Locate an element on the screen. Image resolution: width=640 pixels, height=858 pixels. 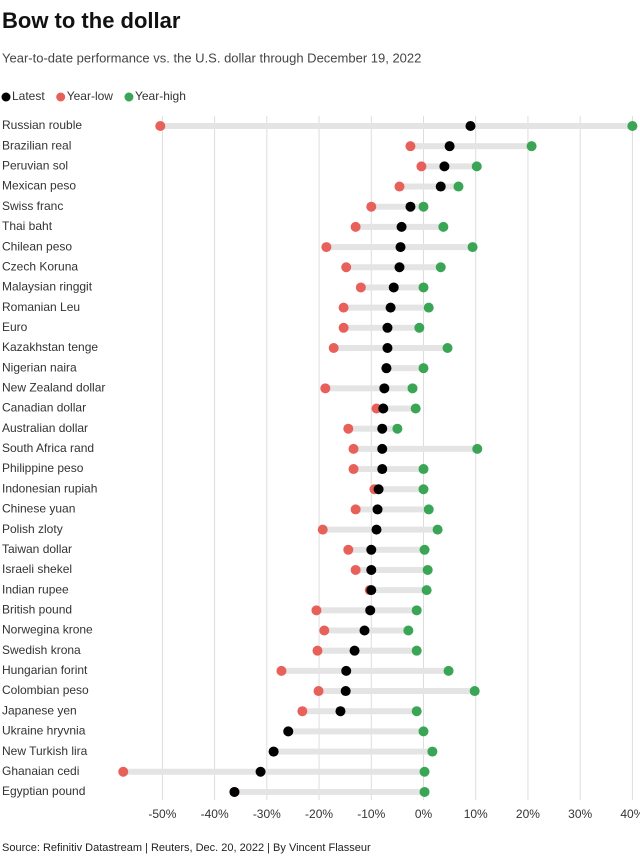
y-tick-label: Hungarian forint is located at coordinates (45, 670).